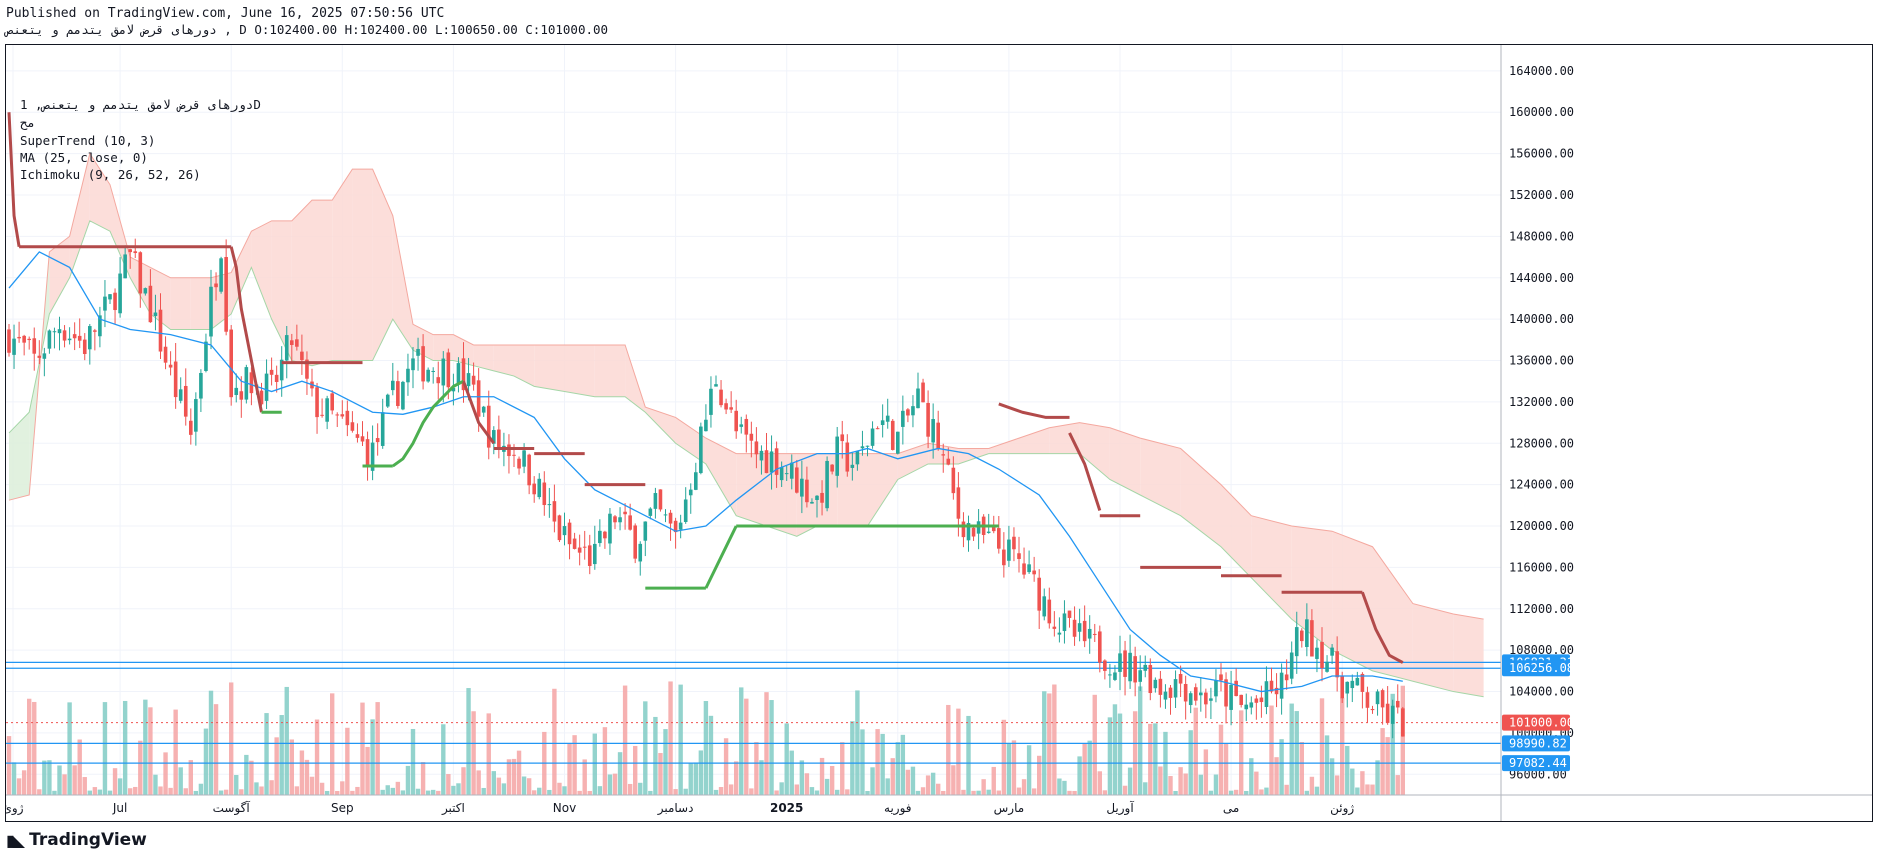 The height and width of the screenshot is (858, 1878). I want to click on price-label-text: 101000.00, so click(1541, 723).